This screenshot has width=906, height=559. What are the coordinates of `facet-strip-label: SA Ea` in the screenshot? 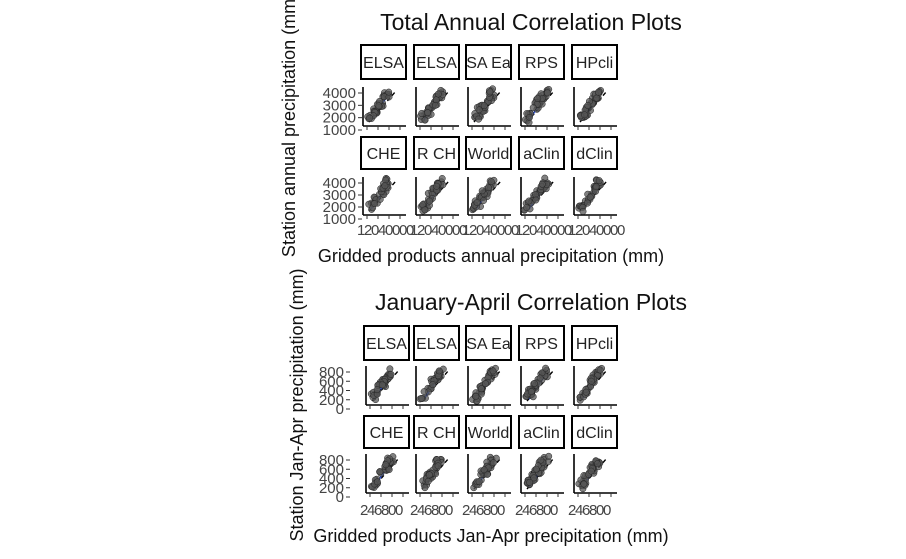 It's located at (488, 63).